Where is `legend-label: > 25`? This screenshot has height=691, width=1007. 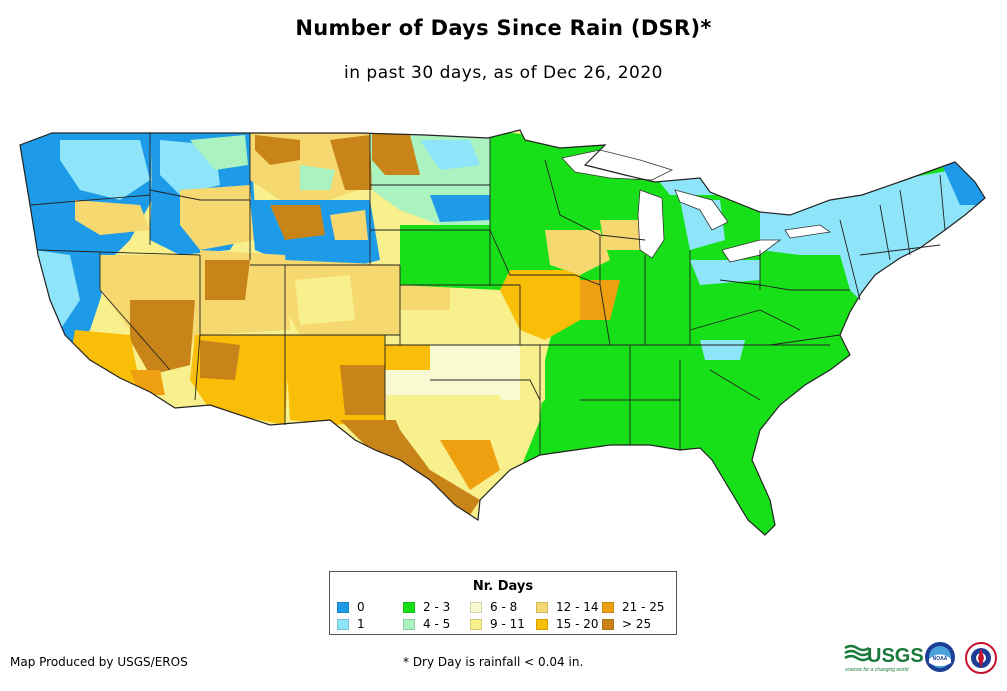
legend-label: > 25 is located at coordinates (637, 624).